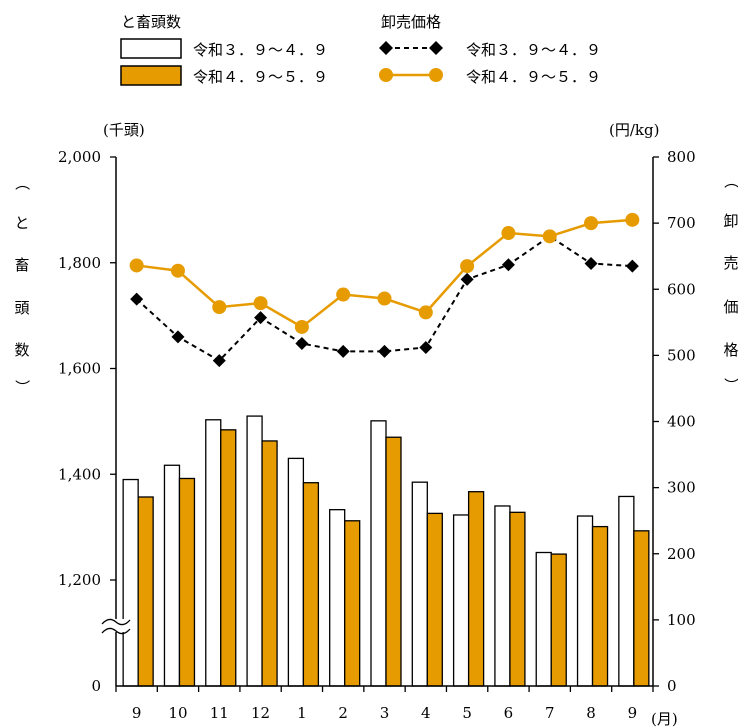 The image size is (738, 728). I want to click on left-axis-unit: (千頭), so click(124, 130).